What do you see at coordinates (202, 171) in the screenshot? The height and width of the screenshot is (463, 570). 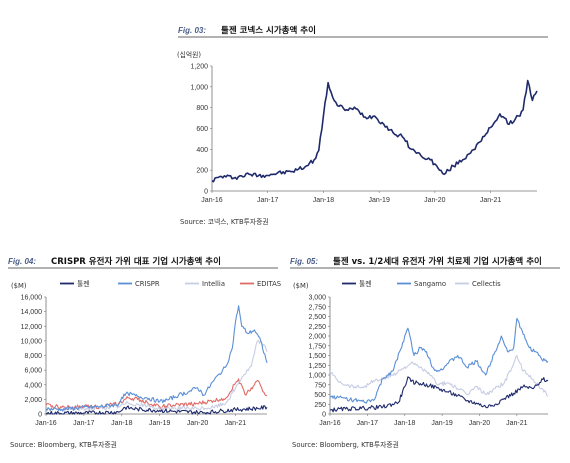 I see `y-tick-label: 200` at bounding box center [202, 171].